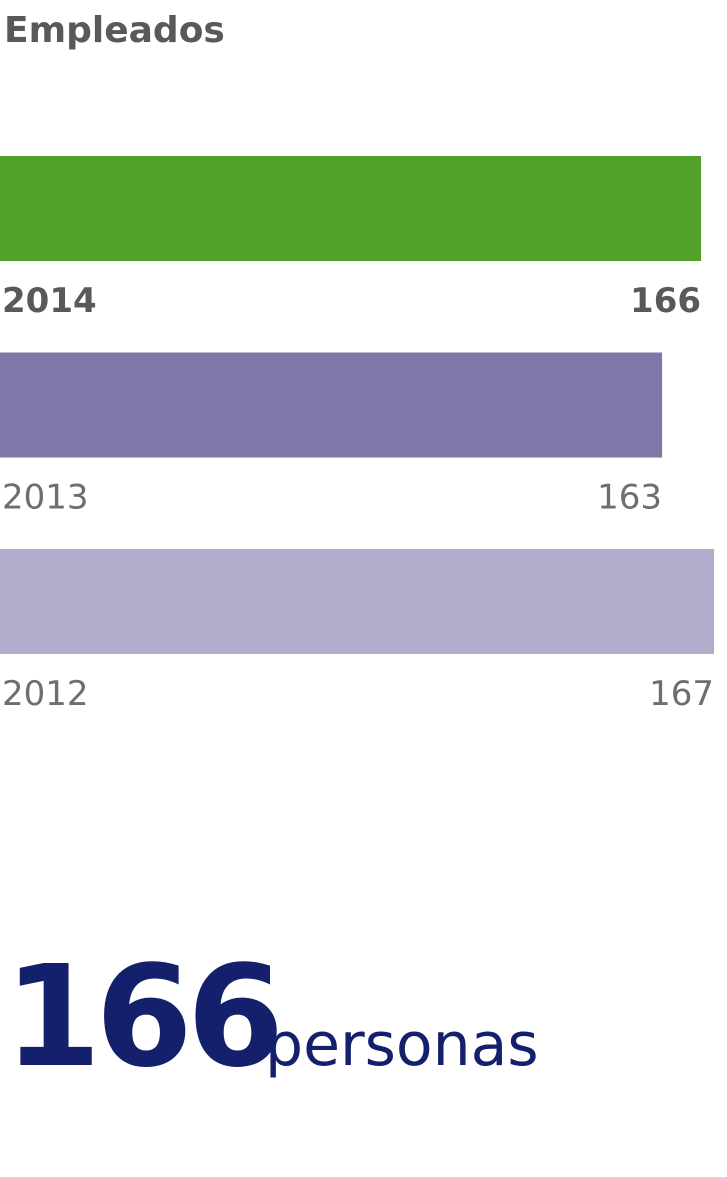 The width and height of the screenshot is (727, 1177). Describe the element at coordinates (45, 498) in the screenshot. I see `category-label: 2013` at that location.